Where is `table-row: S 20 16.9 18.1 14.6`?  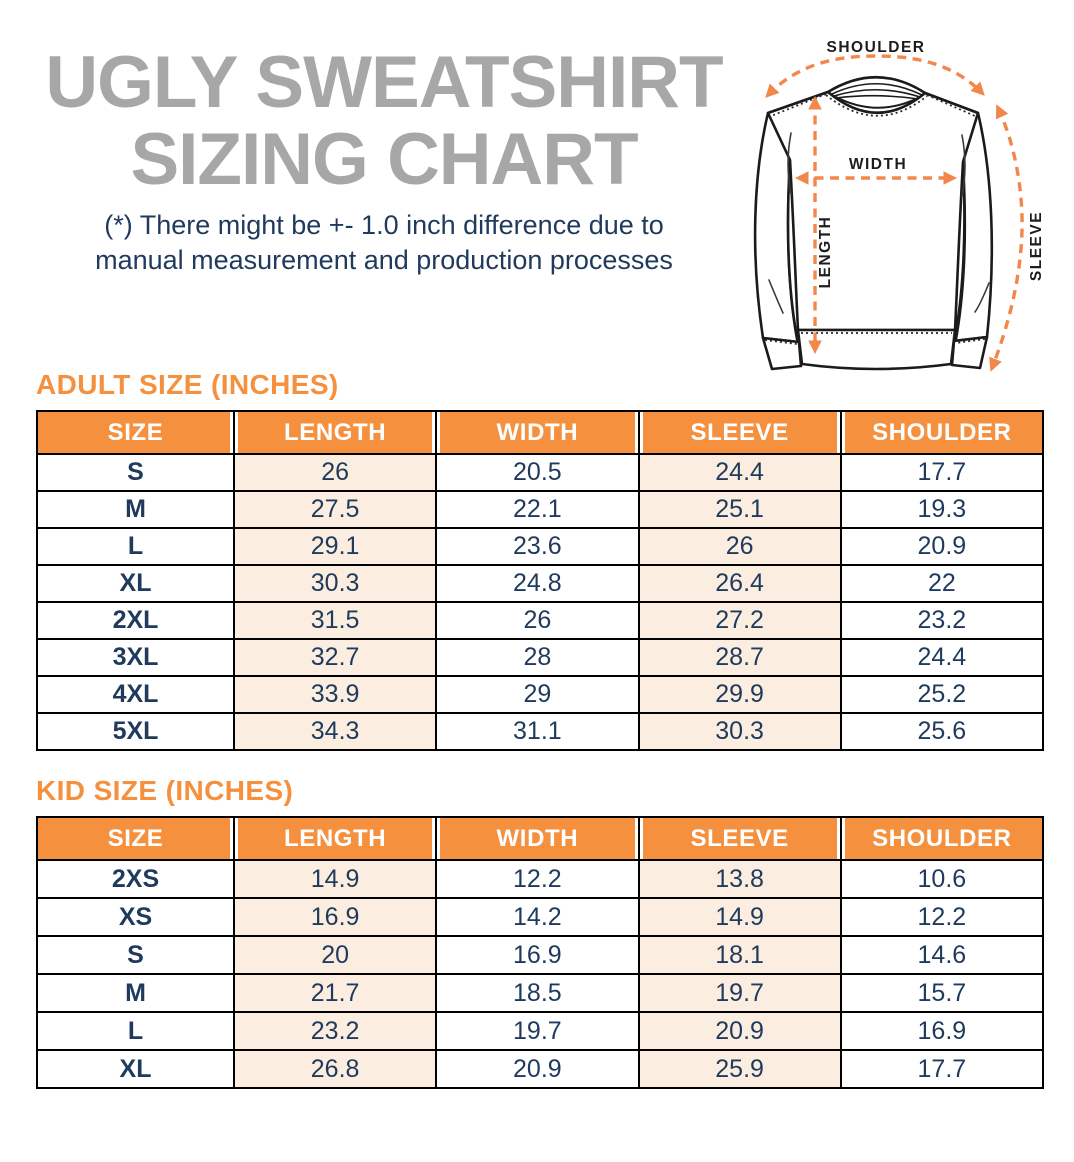
table-row: S 20 16.9 18.1 14.6 is located at coordinates (540, 955).